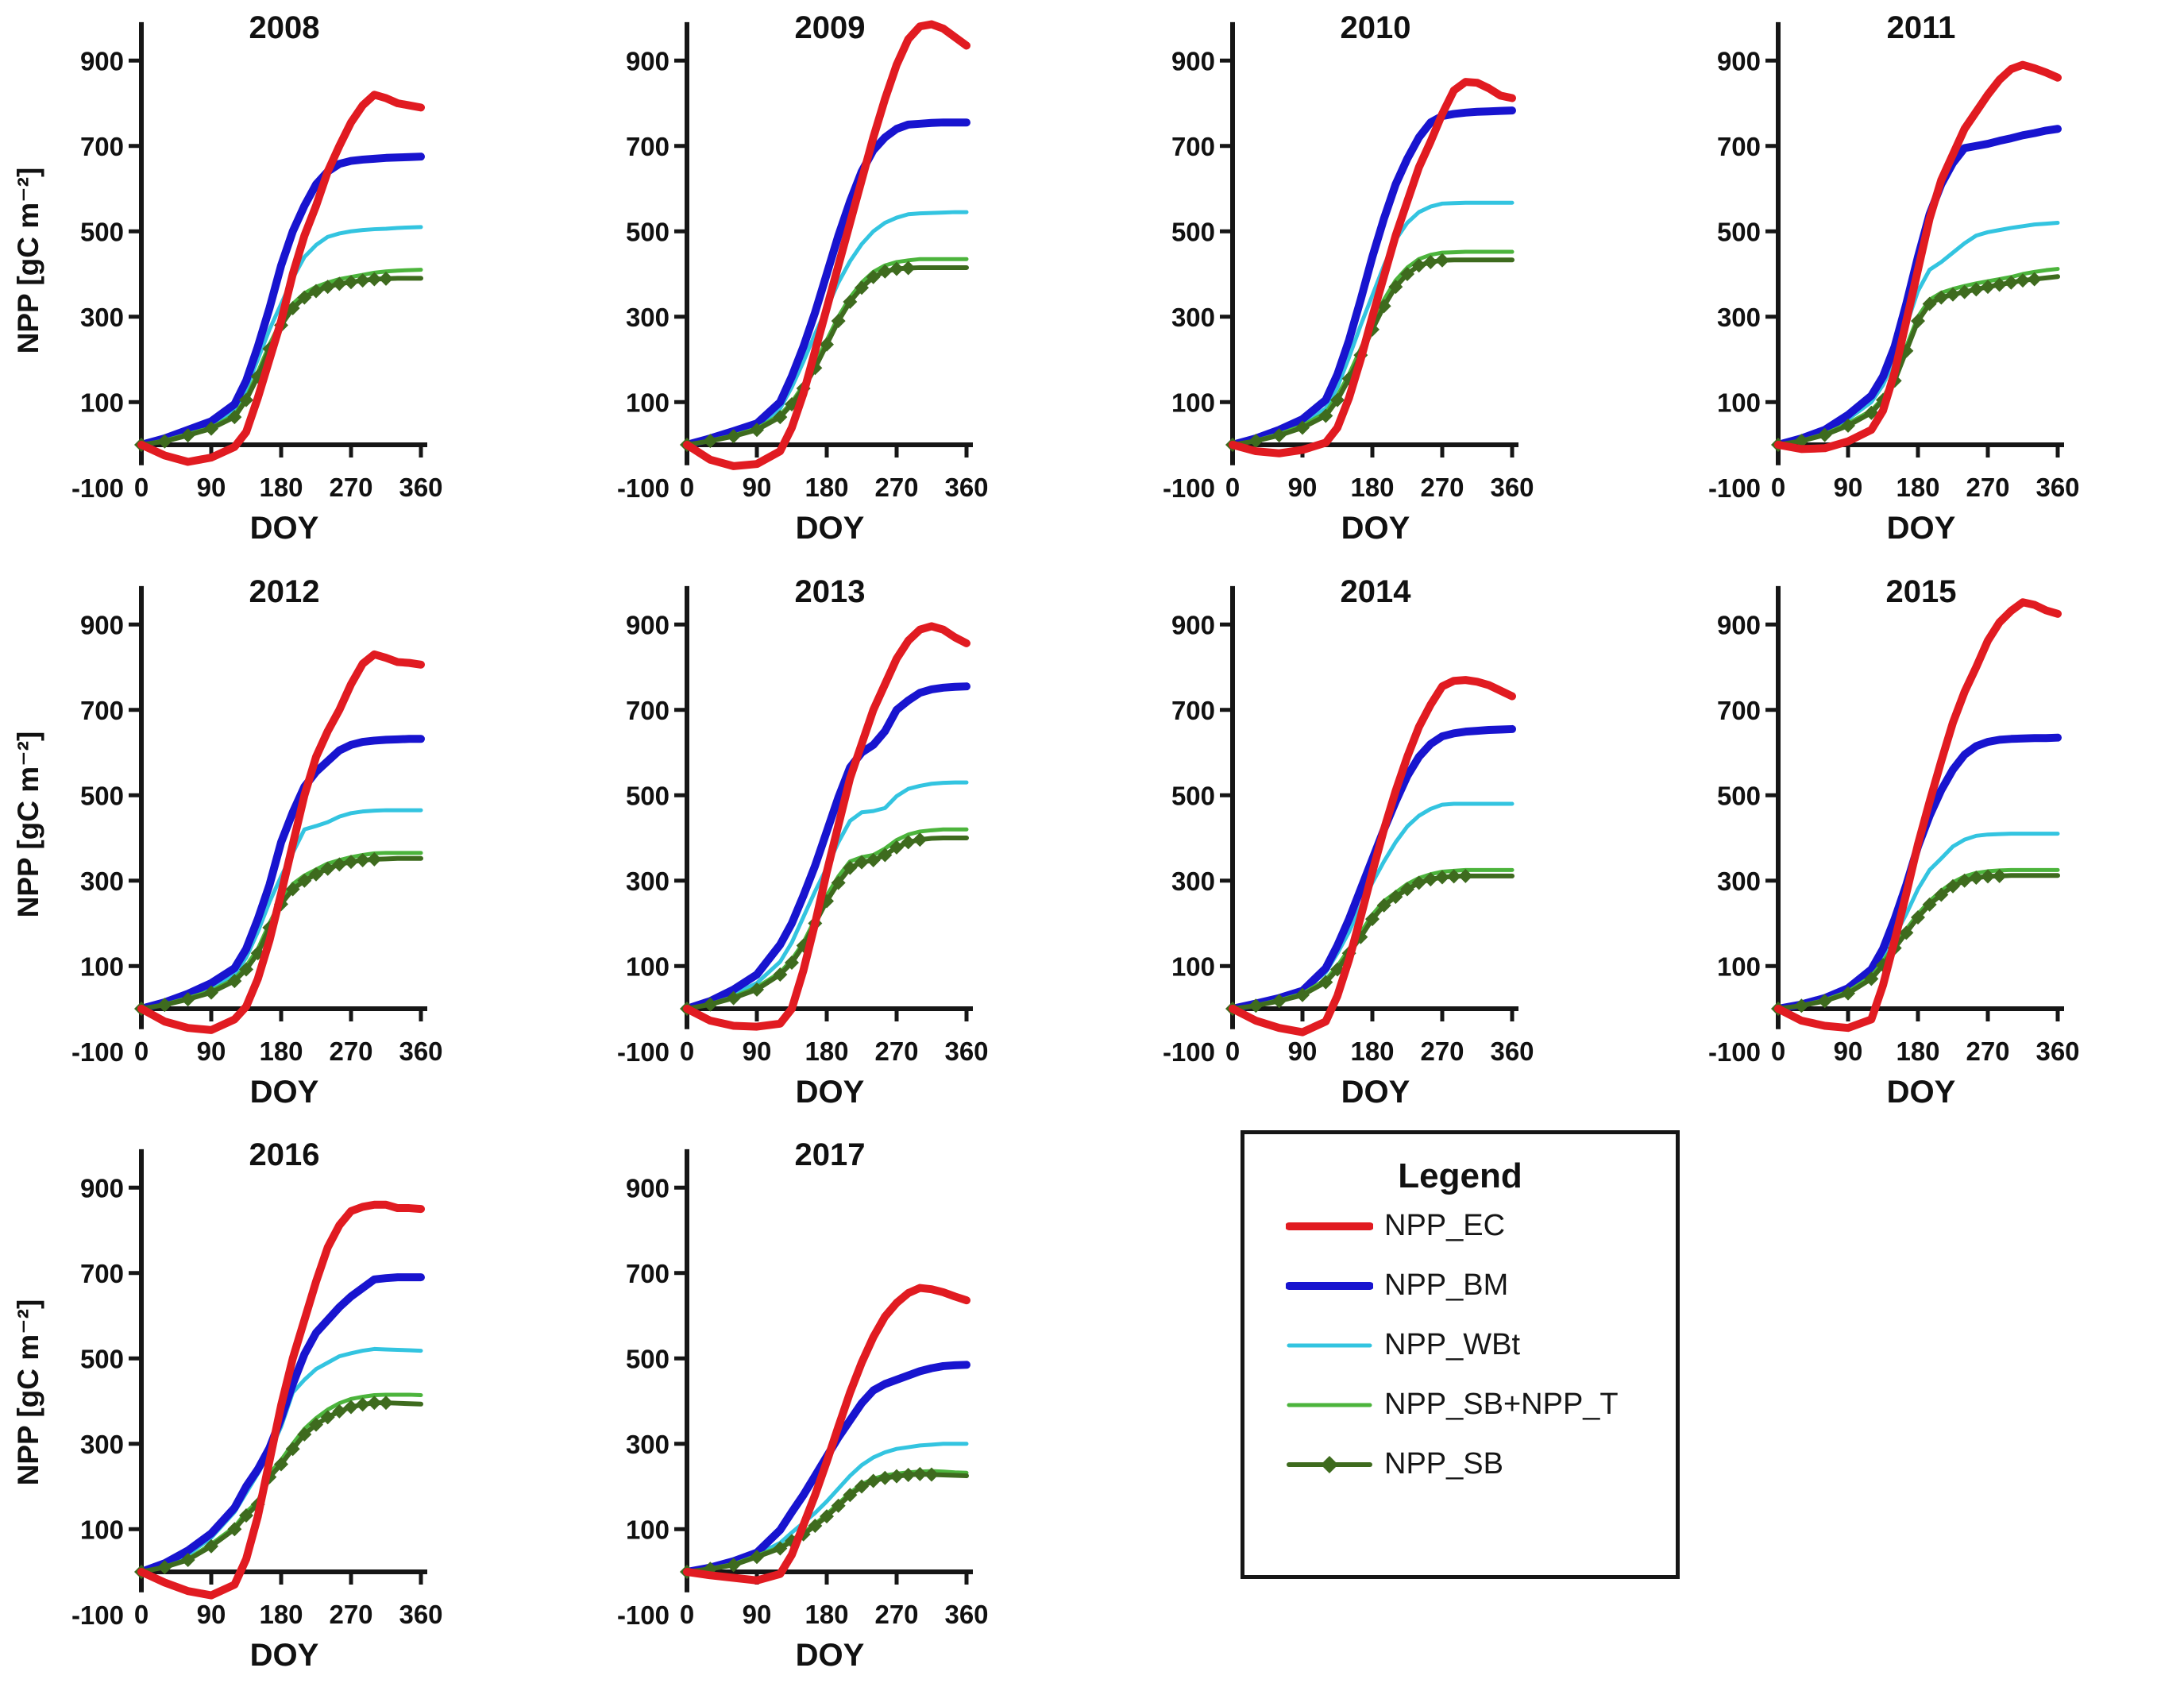  I want to click on y-tick-label: -100, so click(1189, 1052).